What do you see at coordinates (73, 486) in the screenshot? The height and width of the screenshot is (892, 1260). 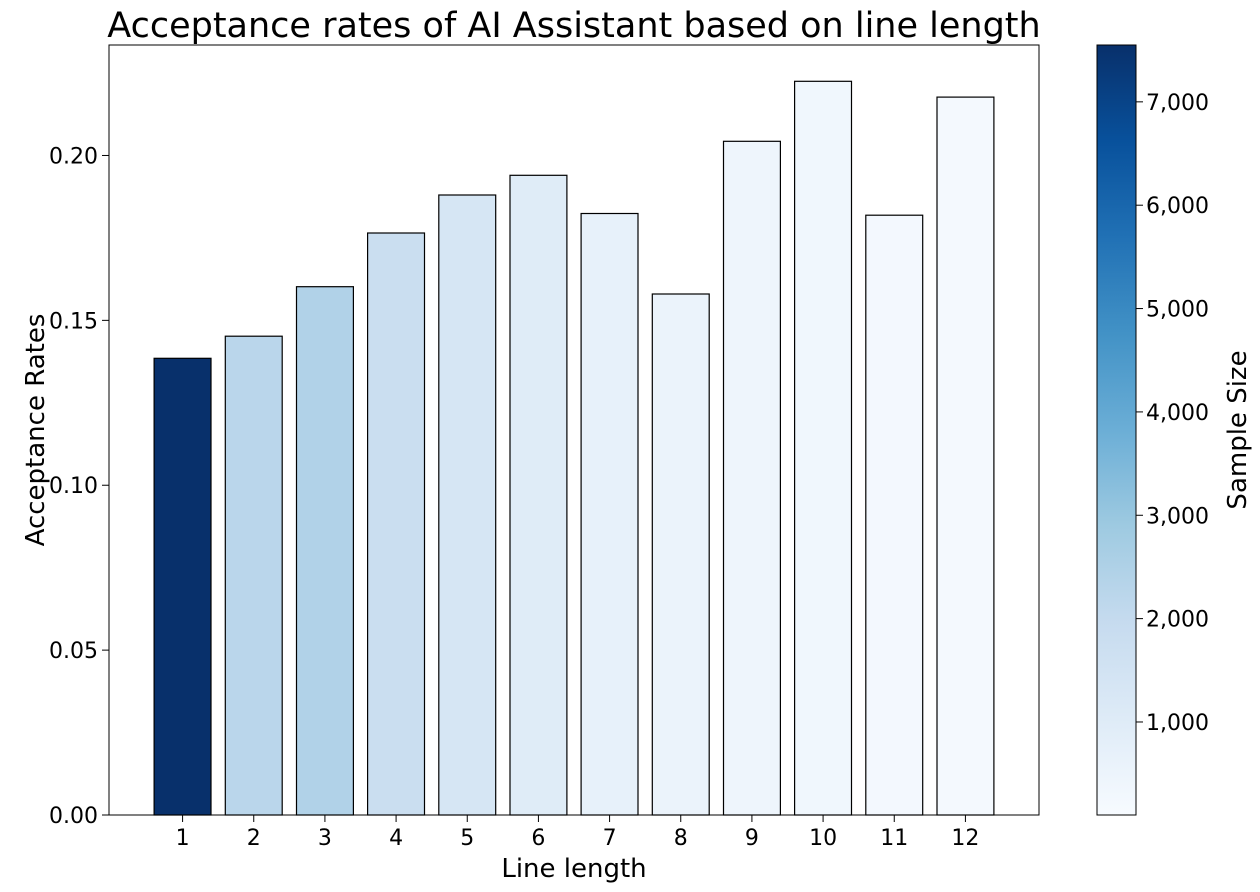 I see `y-tick-label: 0.10` at bounding box center [73, 486].